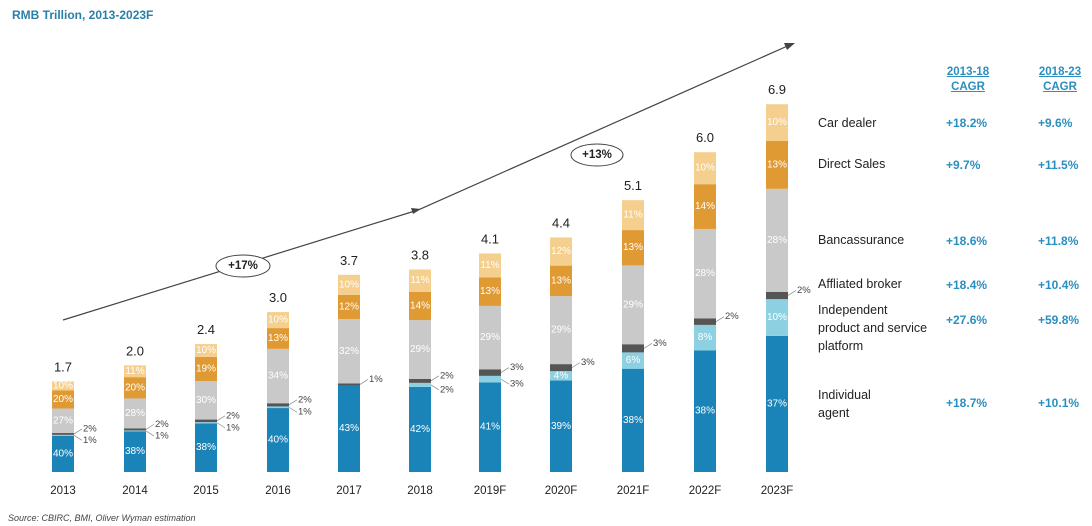 The height and width of the screenshot is (526, 1092). I want to click on side-label-affiliated-2015: 2%, so click(233, 415).